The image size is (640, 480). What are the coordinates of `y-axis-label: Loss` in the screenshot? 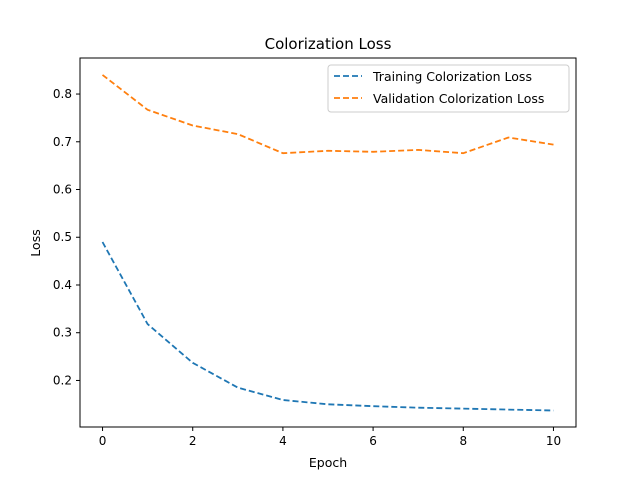 It's located at (35, 242).